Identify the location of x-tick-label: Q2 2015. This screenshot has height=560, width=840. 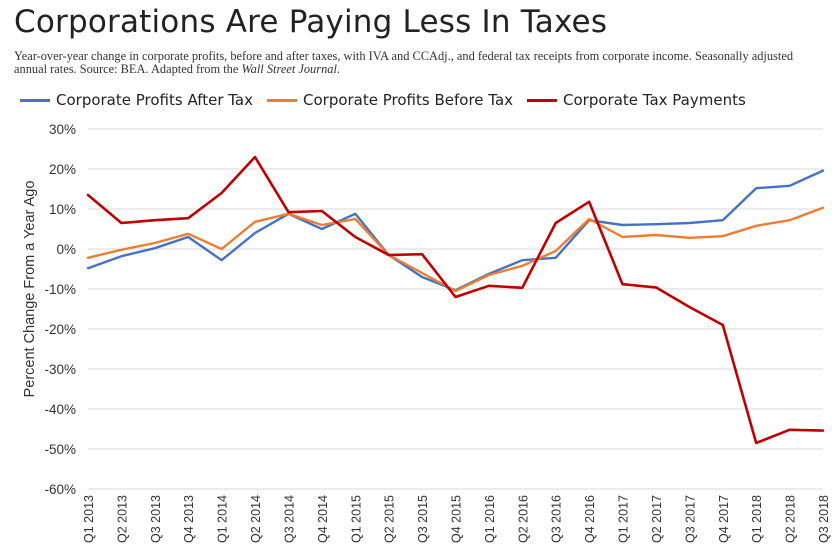
(390, 519).